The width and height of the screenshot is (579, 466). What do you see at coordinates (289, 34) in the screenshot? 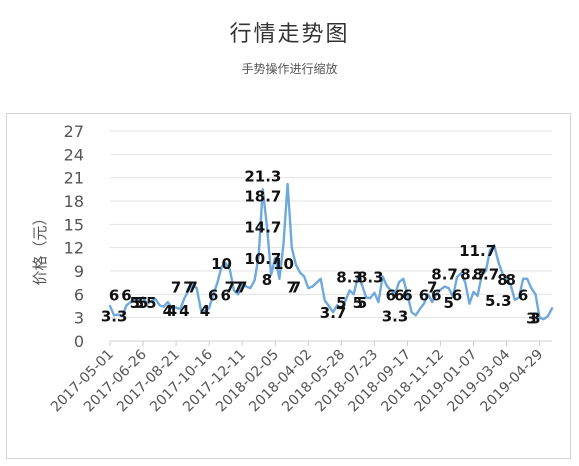
I see `page-title: 行情走势图` at bounding box center [289, 34].